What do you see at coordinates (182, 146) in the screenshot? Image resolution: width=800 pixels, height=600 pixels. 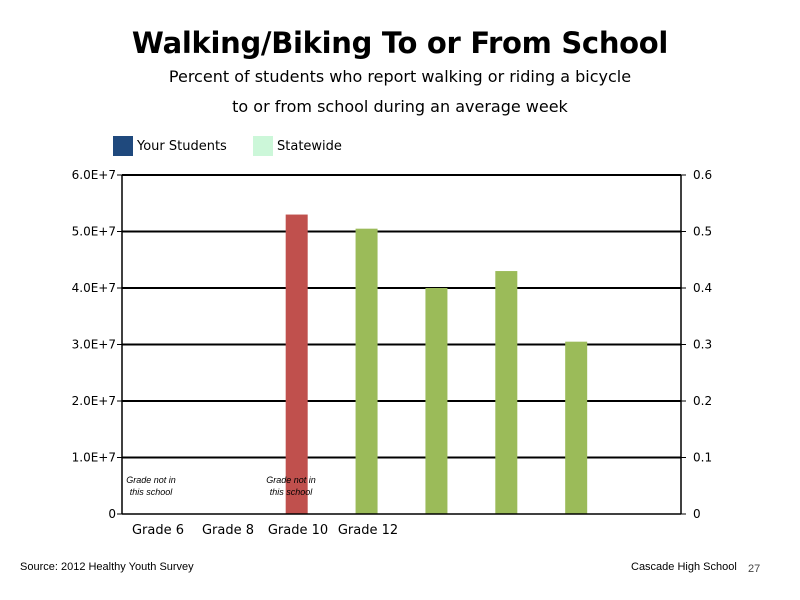 I see `legend-label-your-students: Your Students` at bounding box center [182, 146].